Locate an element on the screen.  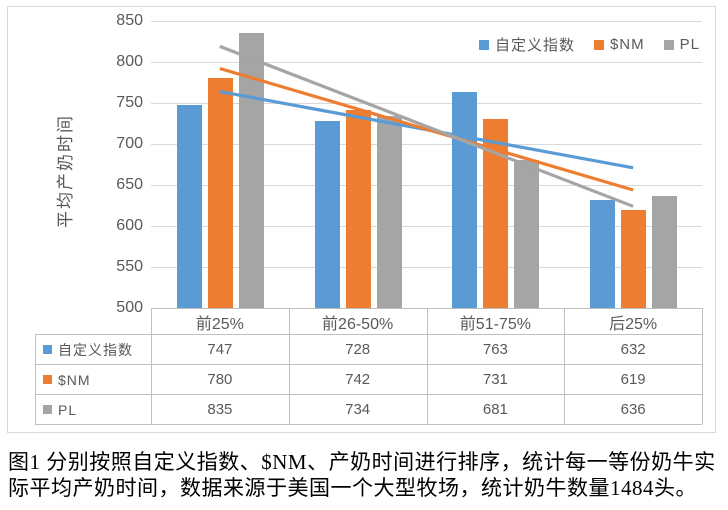
table-row-label: $NM is located at coordinates (93, 379).